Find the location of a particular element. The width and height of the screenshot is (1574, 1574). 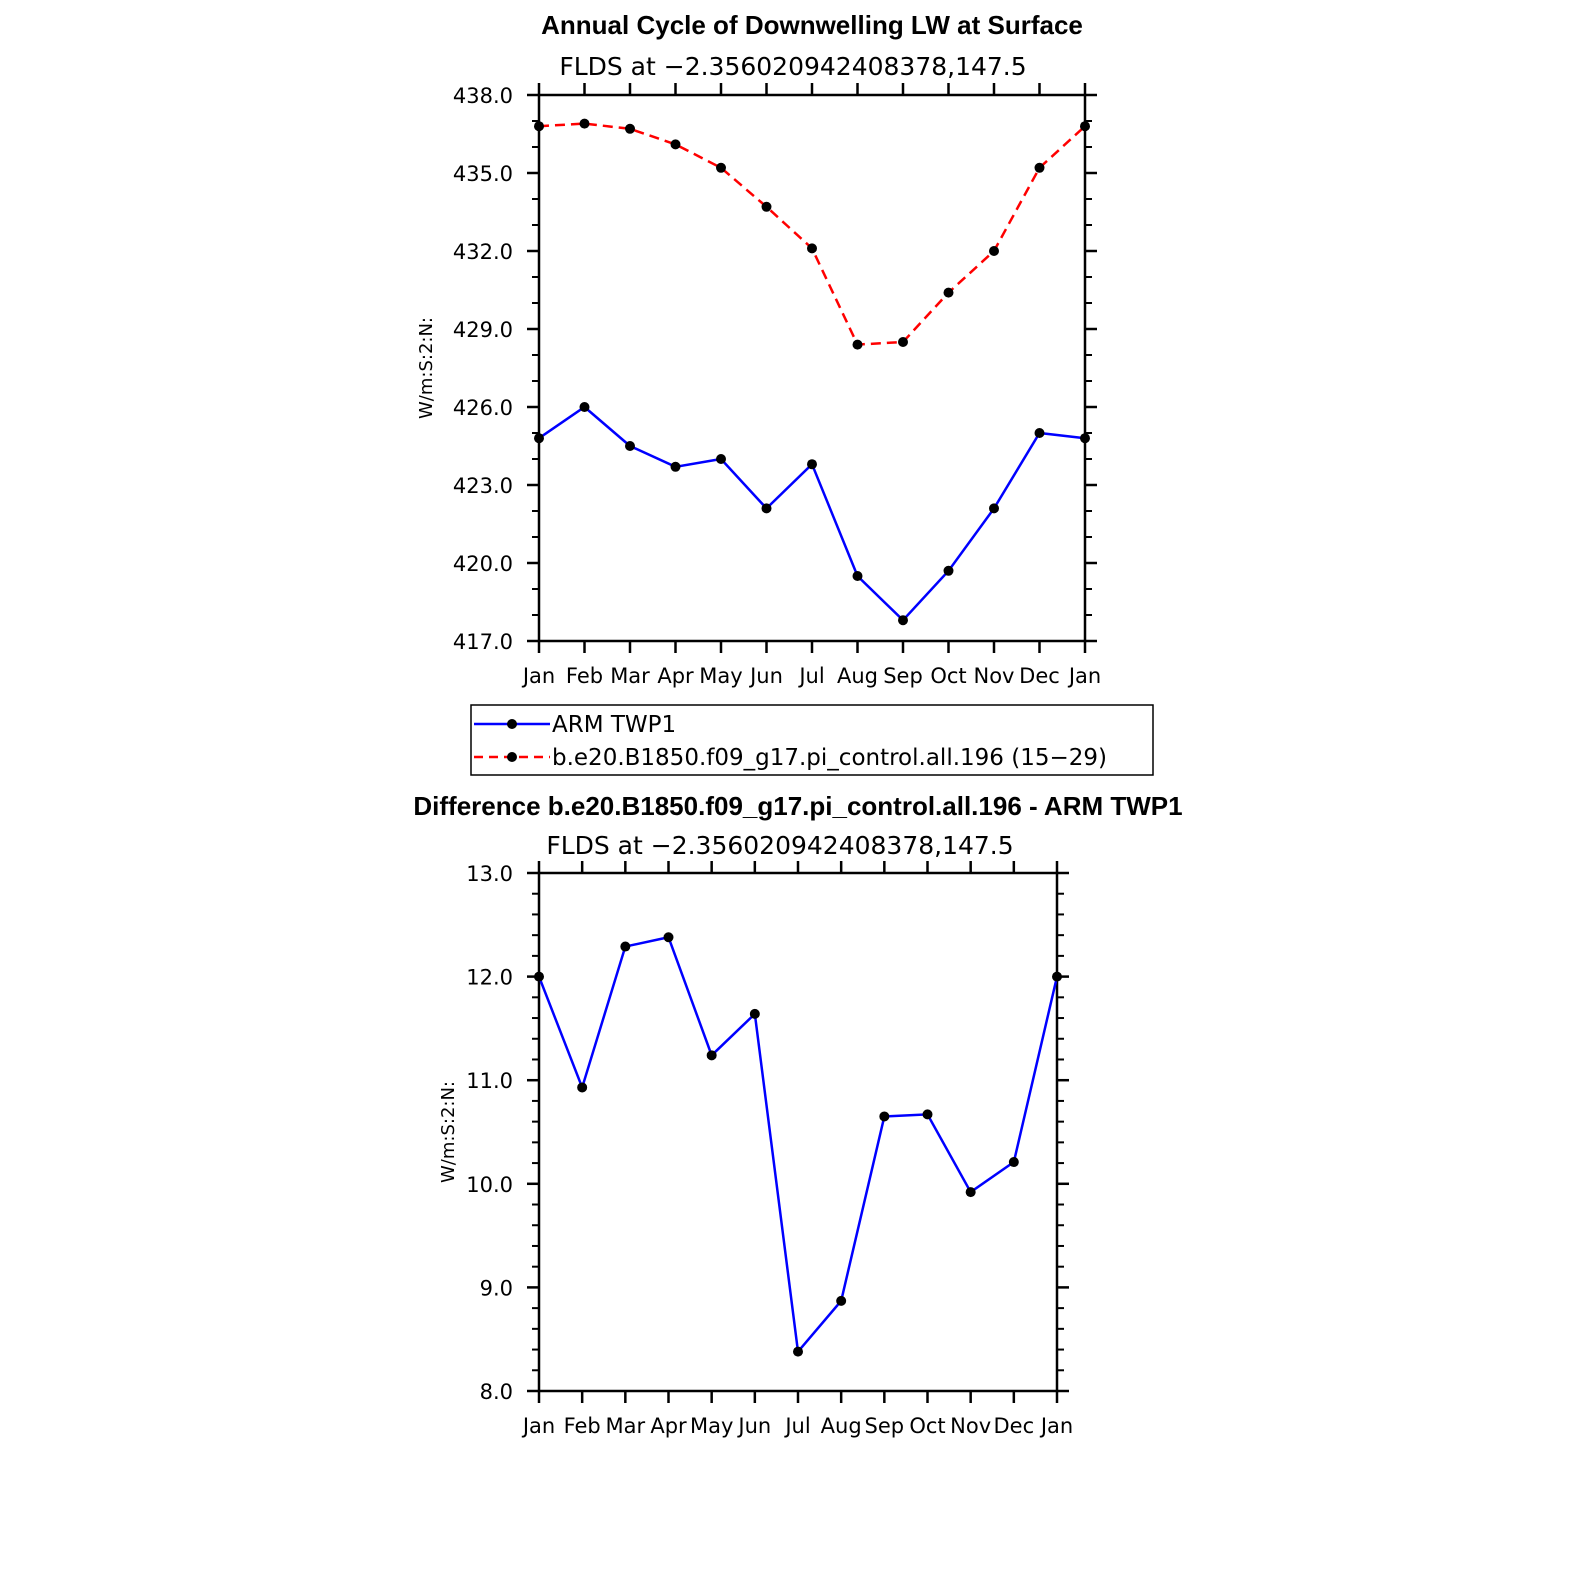

y-tick-label: 420.0 is located at coordinates (483, 564).